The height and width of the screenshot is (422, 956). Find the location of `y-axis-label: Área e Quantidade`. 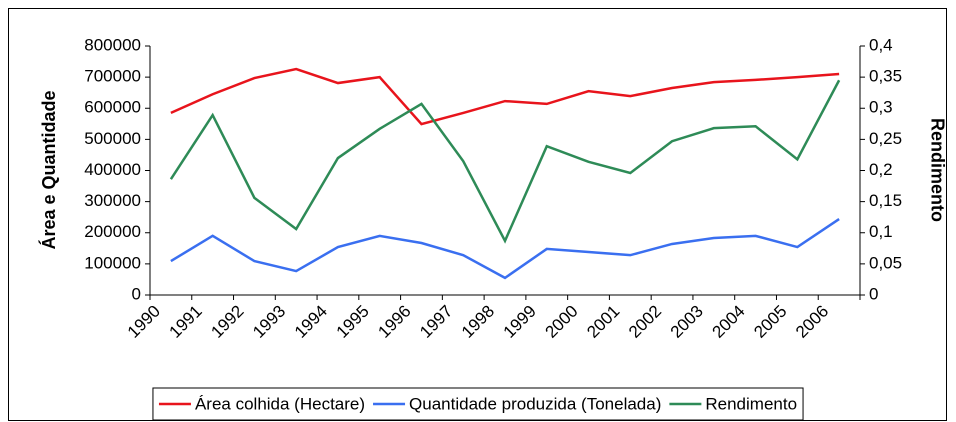

y-axis-label: Área e Quantidade is located at coordinates (48, 169).